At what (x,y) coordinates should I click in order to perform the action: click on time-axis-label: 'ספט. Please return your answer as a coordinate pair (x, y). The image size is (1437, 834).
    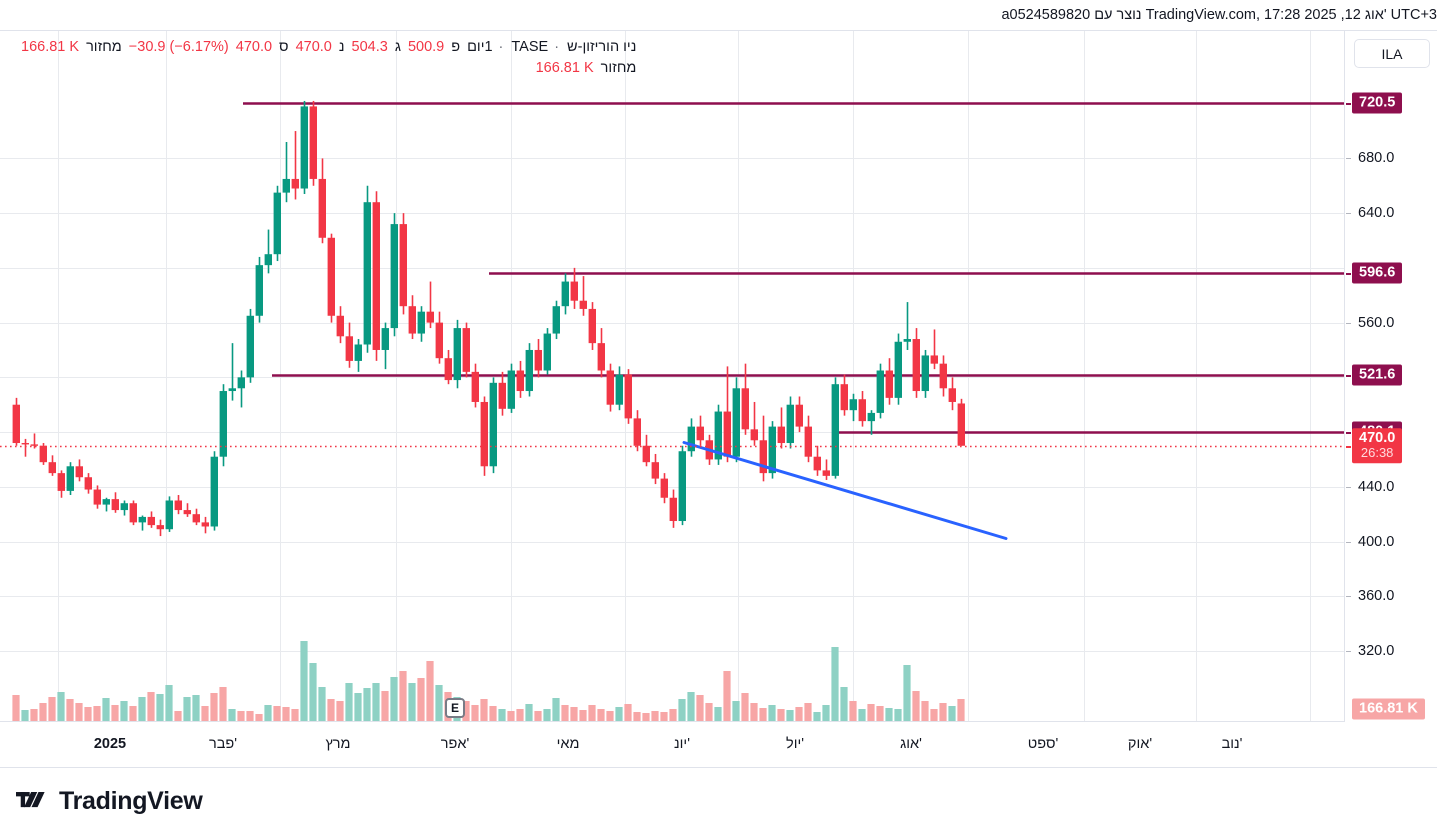
    Looking at the image, I should click on (1043, 744).